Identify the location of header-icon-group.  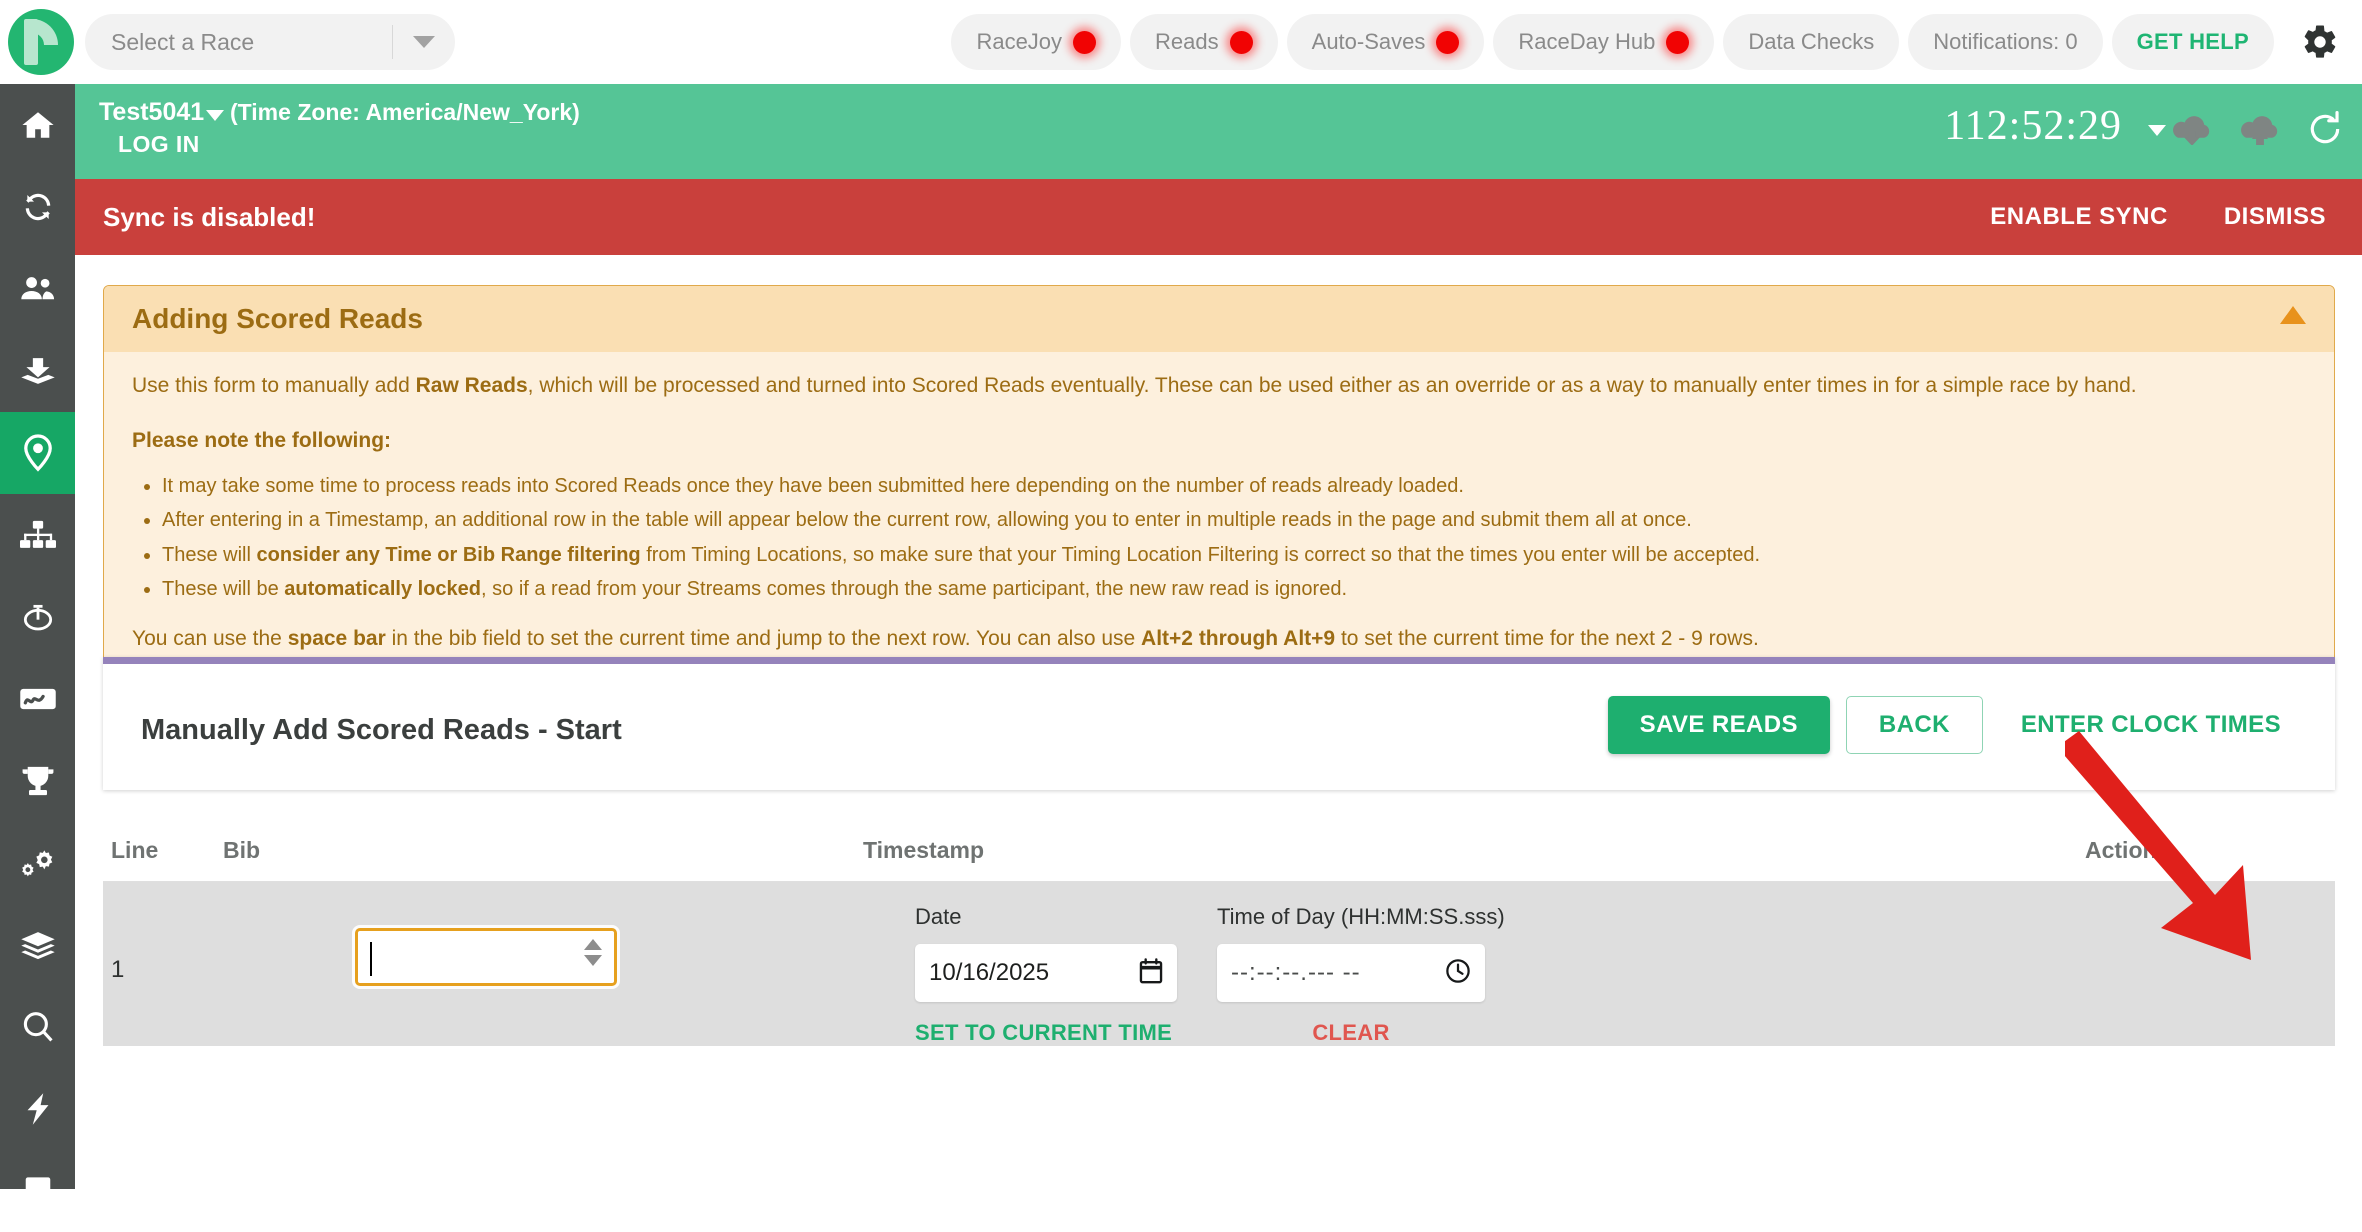
(2257, 131).